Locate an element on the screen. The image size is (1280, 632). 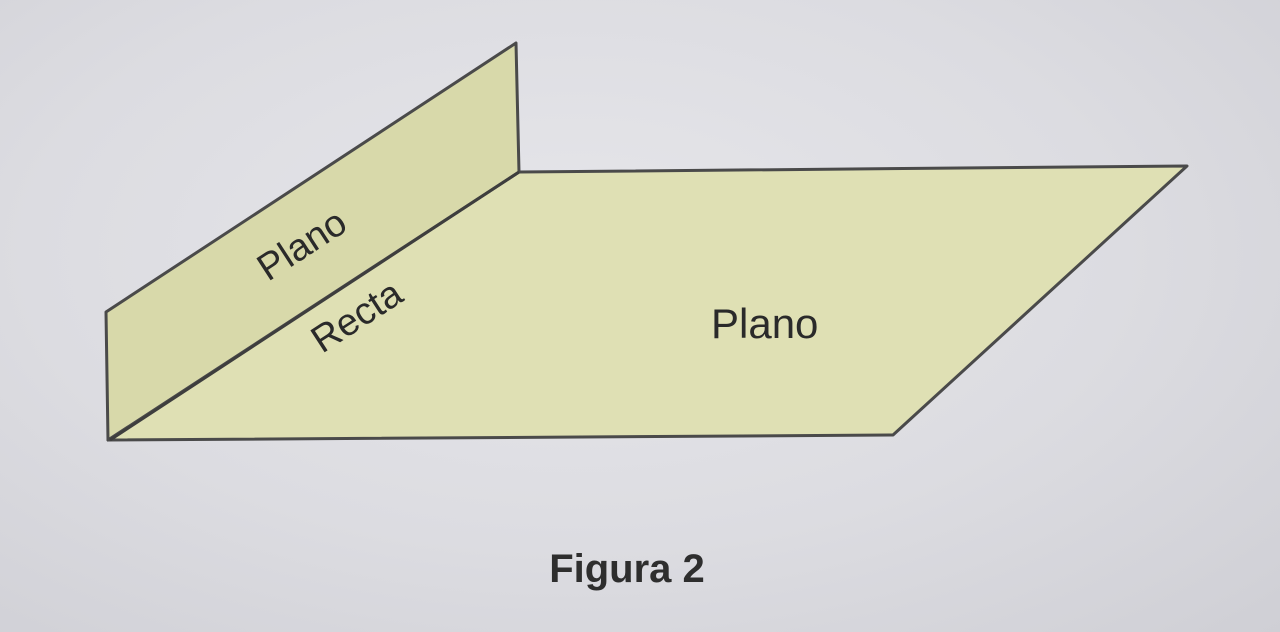
intersection-line is located at coordinates (314, 306).